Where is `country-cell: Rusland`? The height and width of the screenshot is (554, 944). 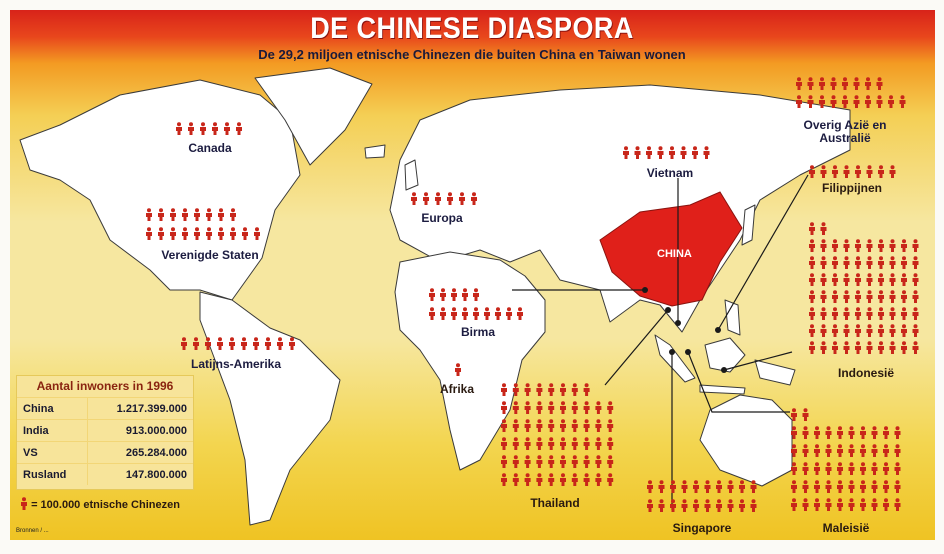
country-cell: Rusland is located at coordinates (52, 474).